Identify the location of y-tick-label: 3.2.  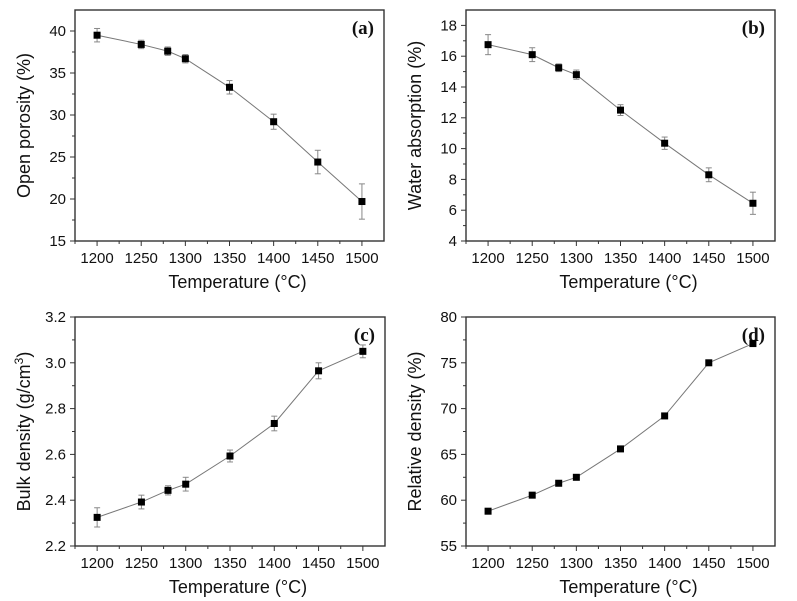
(55, 317).